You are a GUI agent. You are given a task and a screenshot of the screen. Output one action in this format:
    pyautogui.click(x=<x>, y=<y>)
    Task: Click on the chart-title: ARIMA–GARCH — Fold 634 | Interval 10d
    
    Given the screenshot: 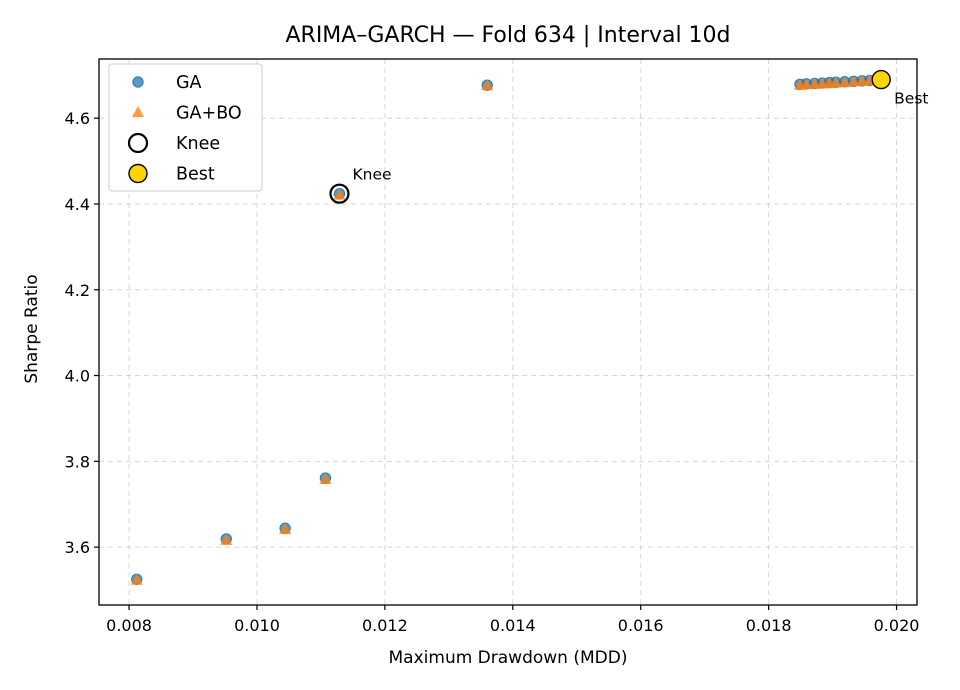 What is the action you would take?
    pyautogui.click(x=507, y=35)
    